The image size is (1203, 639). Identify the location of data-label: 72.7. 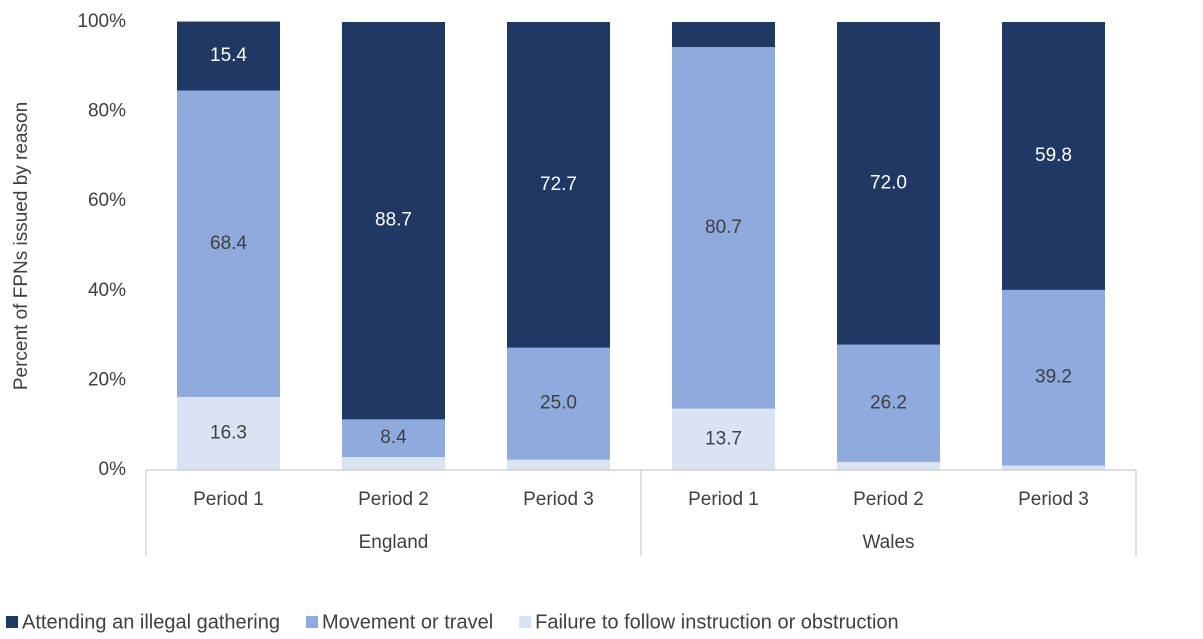
(558, 184).